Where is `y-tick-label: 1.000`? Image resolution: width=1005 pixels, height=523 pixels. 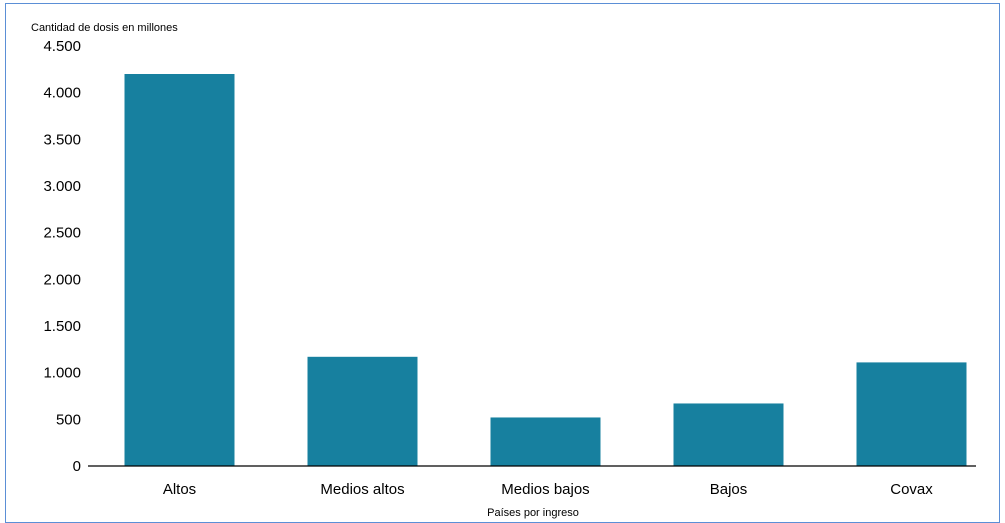
y-tick-label: 1.000 is located at coordinates (62, 373).